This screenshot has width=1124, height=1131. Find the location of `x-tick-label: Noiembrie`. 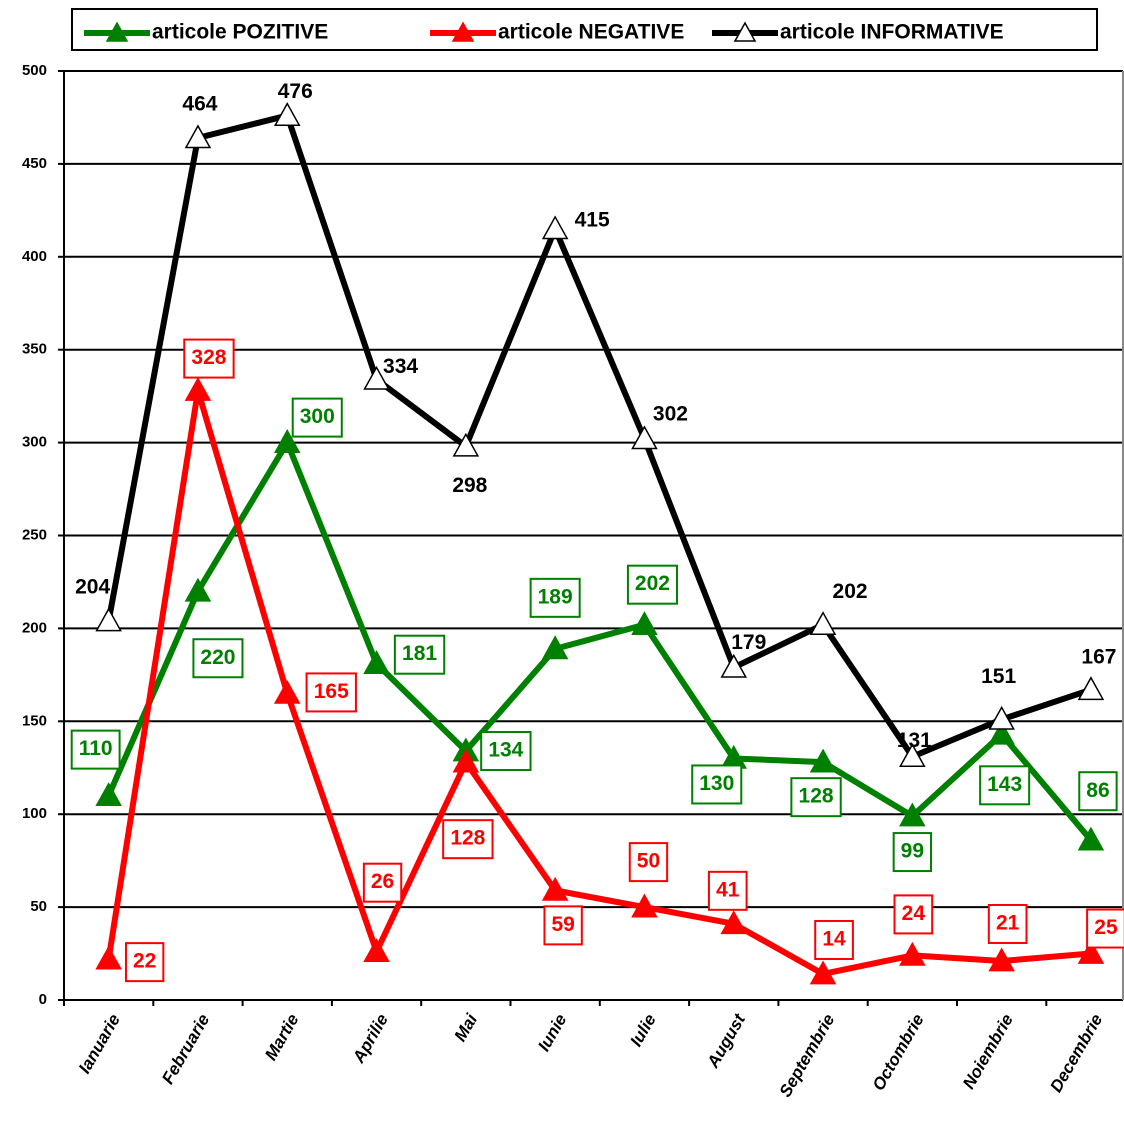

x-tick-label: Noiembrie is located at coordinates (988, 1052).